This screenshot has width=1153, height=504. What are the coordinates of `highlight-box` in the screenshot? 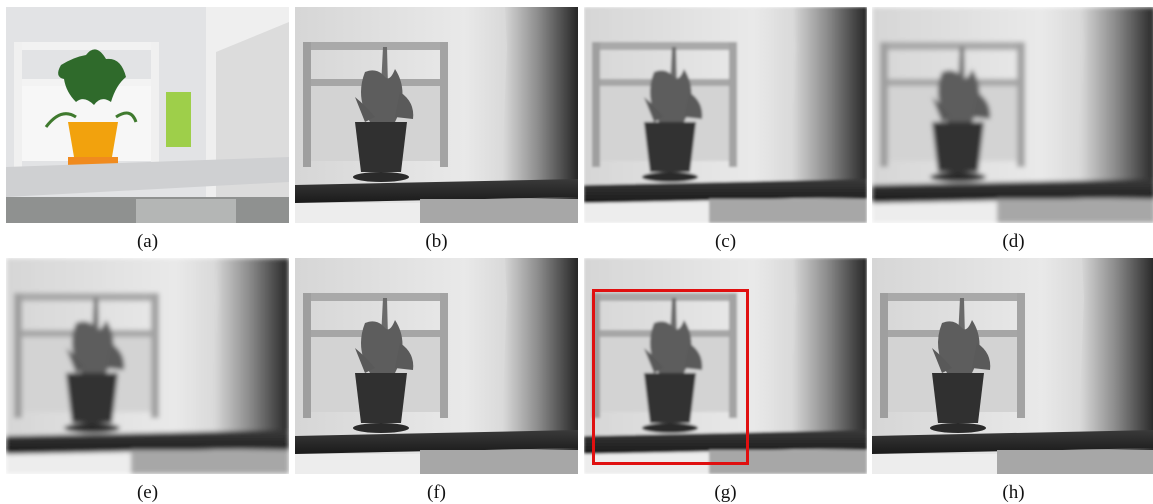 It's located at (670, 377).